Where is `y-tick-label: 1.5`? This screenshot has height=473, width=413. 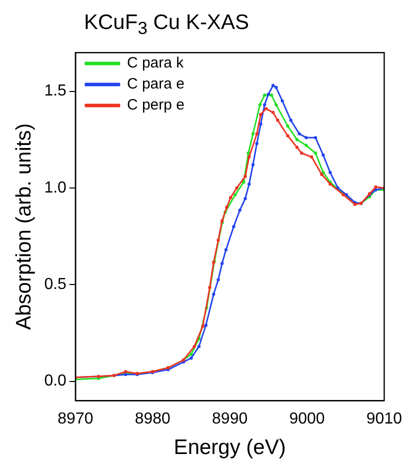
y-tick-label: 1.5 is located at coordinates (55, 91).